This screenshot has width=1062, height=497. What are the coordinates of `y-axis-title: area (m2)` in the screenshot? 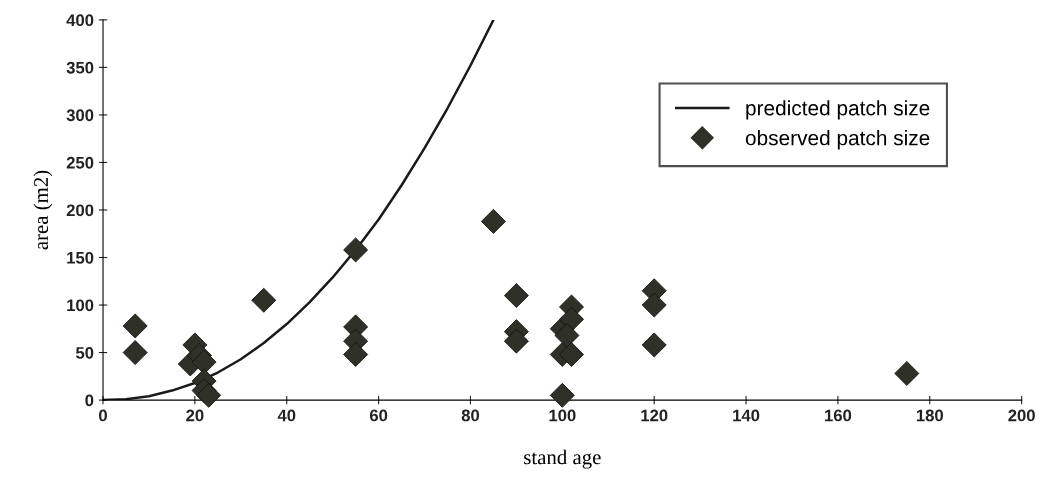 It's located at (43, 210).